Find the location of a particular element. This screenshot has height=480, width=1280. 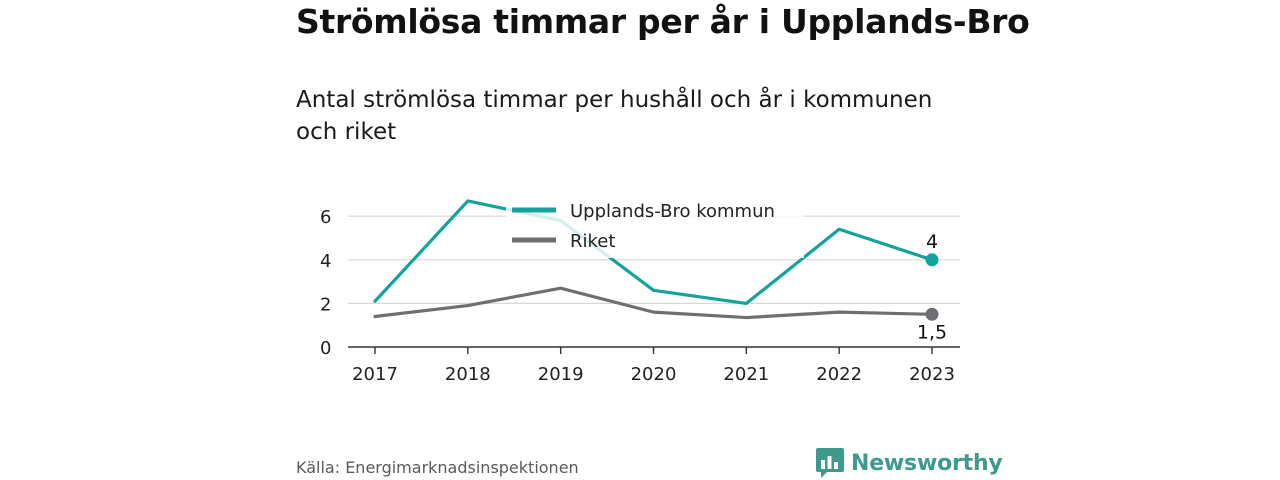

x-tick-label: 2017 is located at coordinates (375, 374).